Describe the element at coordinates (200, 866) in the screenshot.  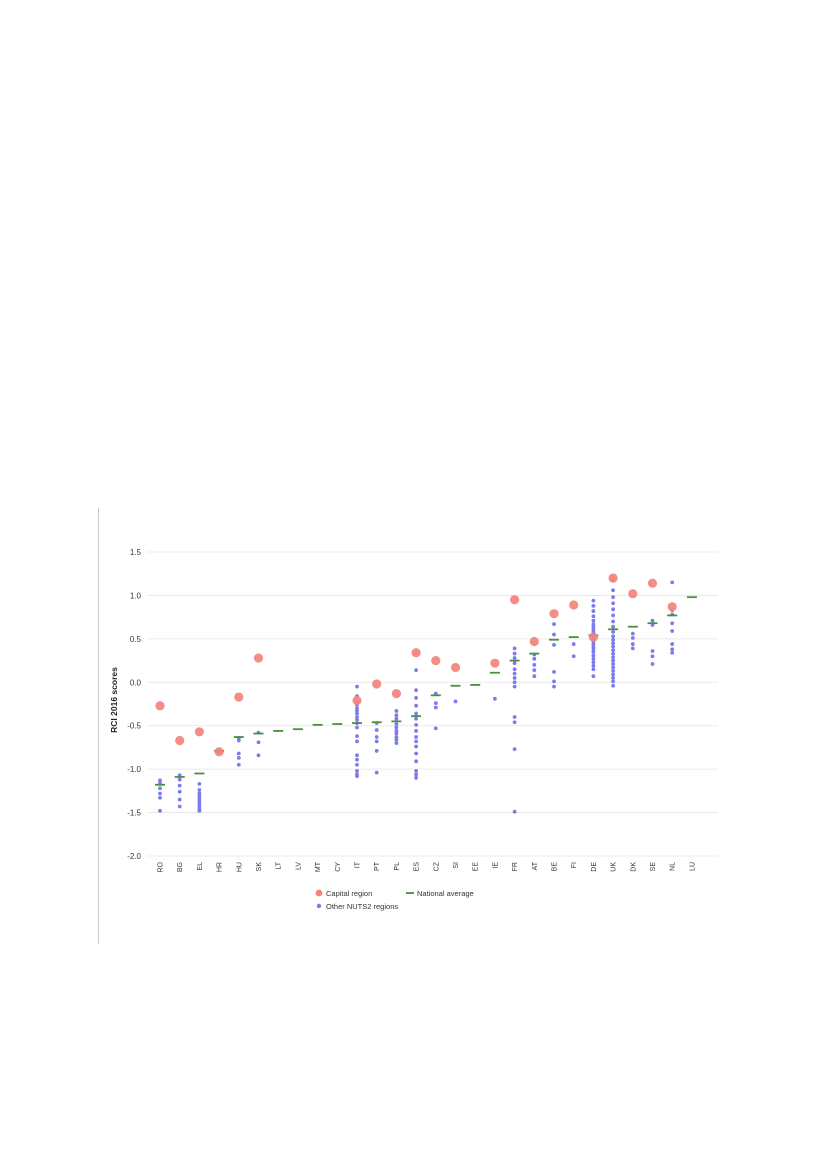
I see `x-tick-label: EL` at that location.